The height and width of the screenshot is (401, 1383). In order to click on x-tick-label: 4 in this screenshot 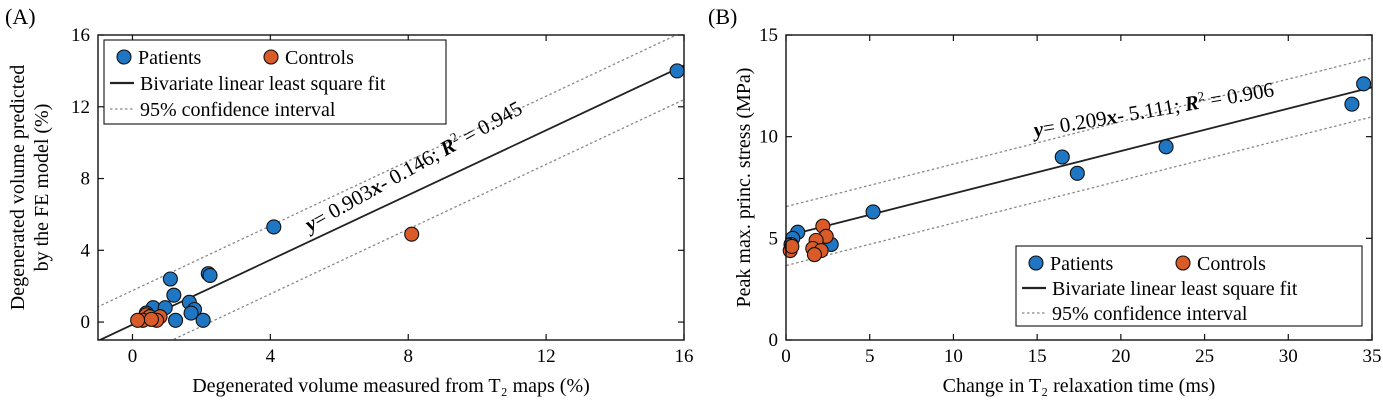, I will do `click(271, 356)`.